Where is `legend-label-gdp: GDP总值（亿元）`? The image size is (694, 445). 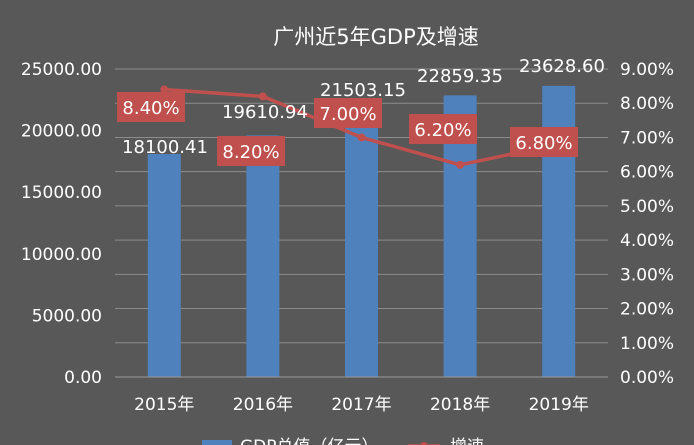
legend-label-gdp: GDP总值（亿元） is located at coordinates (309, 441).